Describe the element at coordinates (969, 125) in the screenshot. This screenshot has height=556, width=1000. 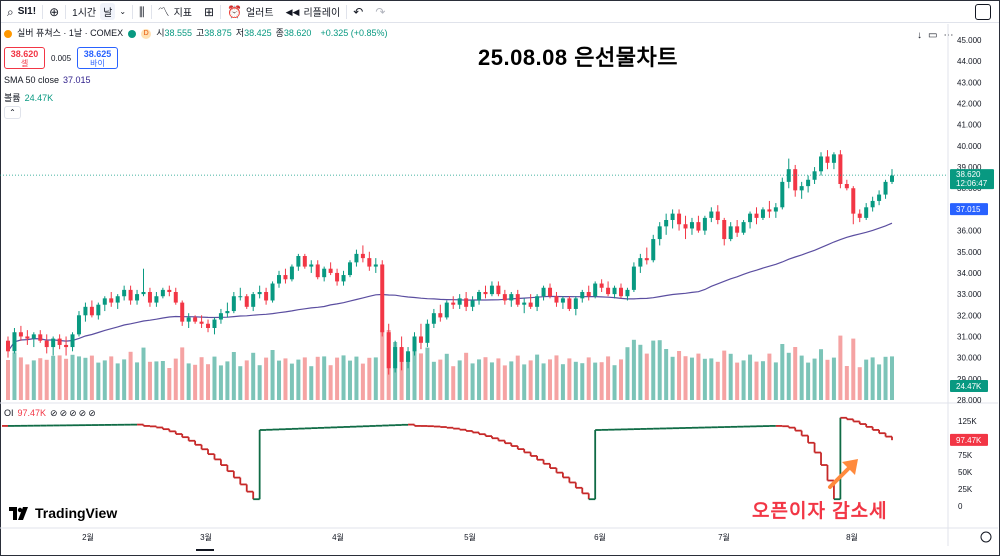
I see `price-tick-label: 41.000` at that location.